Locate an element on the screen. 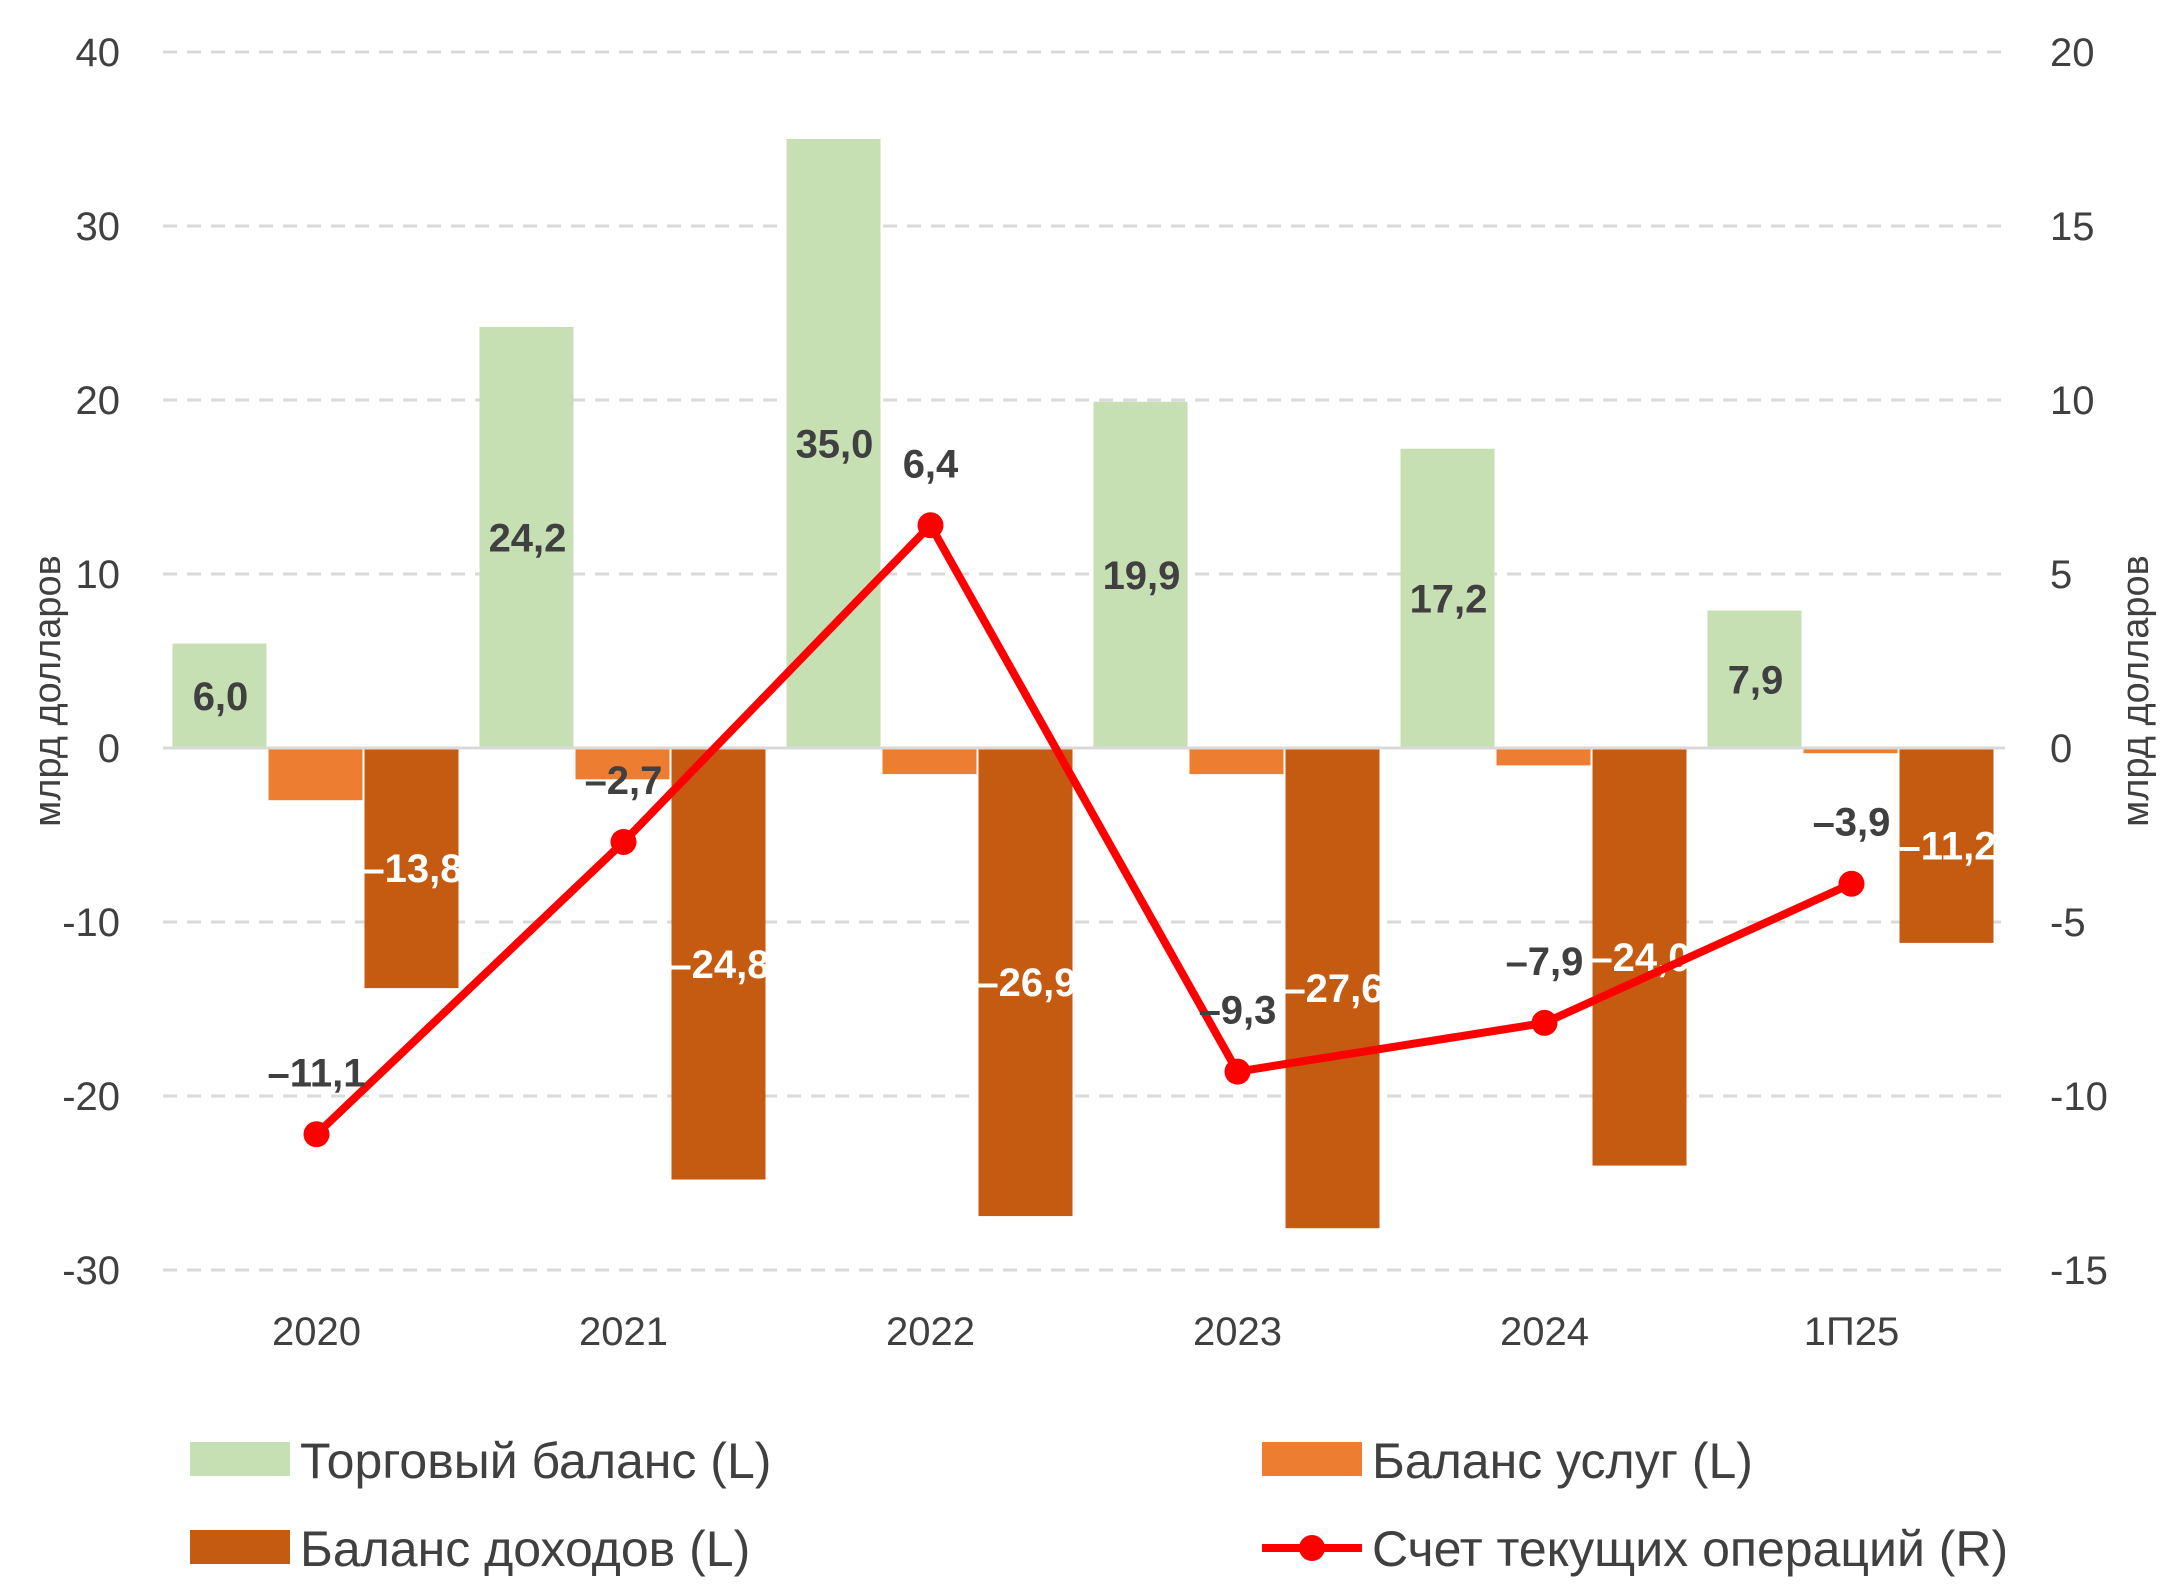  left-tick-label: 0 is located at coordinates (109, 749).